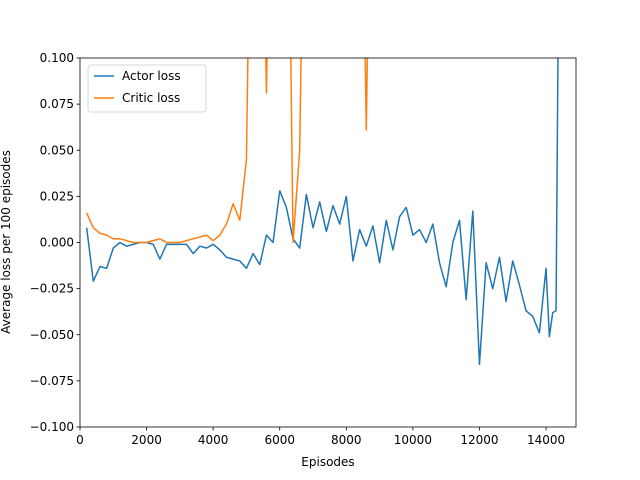 The image size is (640, 480). What do you see at coordinates (327, 462) in the screenshot?
I see `x-axis-label: Episodes` at bounding box center [327, 462].